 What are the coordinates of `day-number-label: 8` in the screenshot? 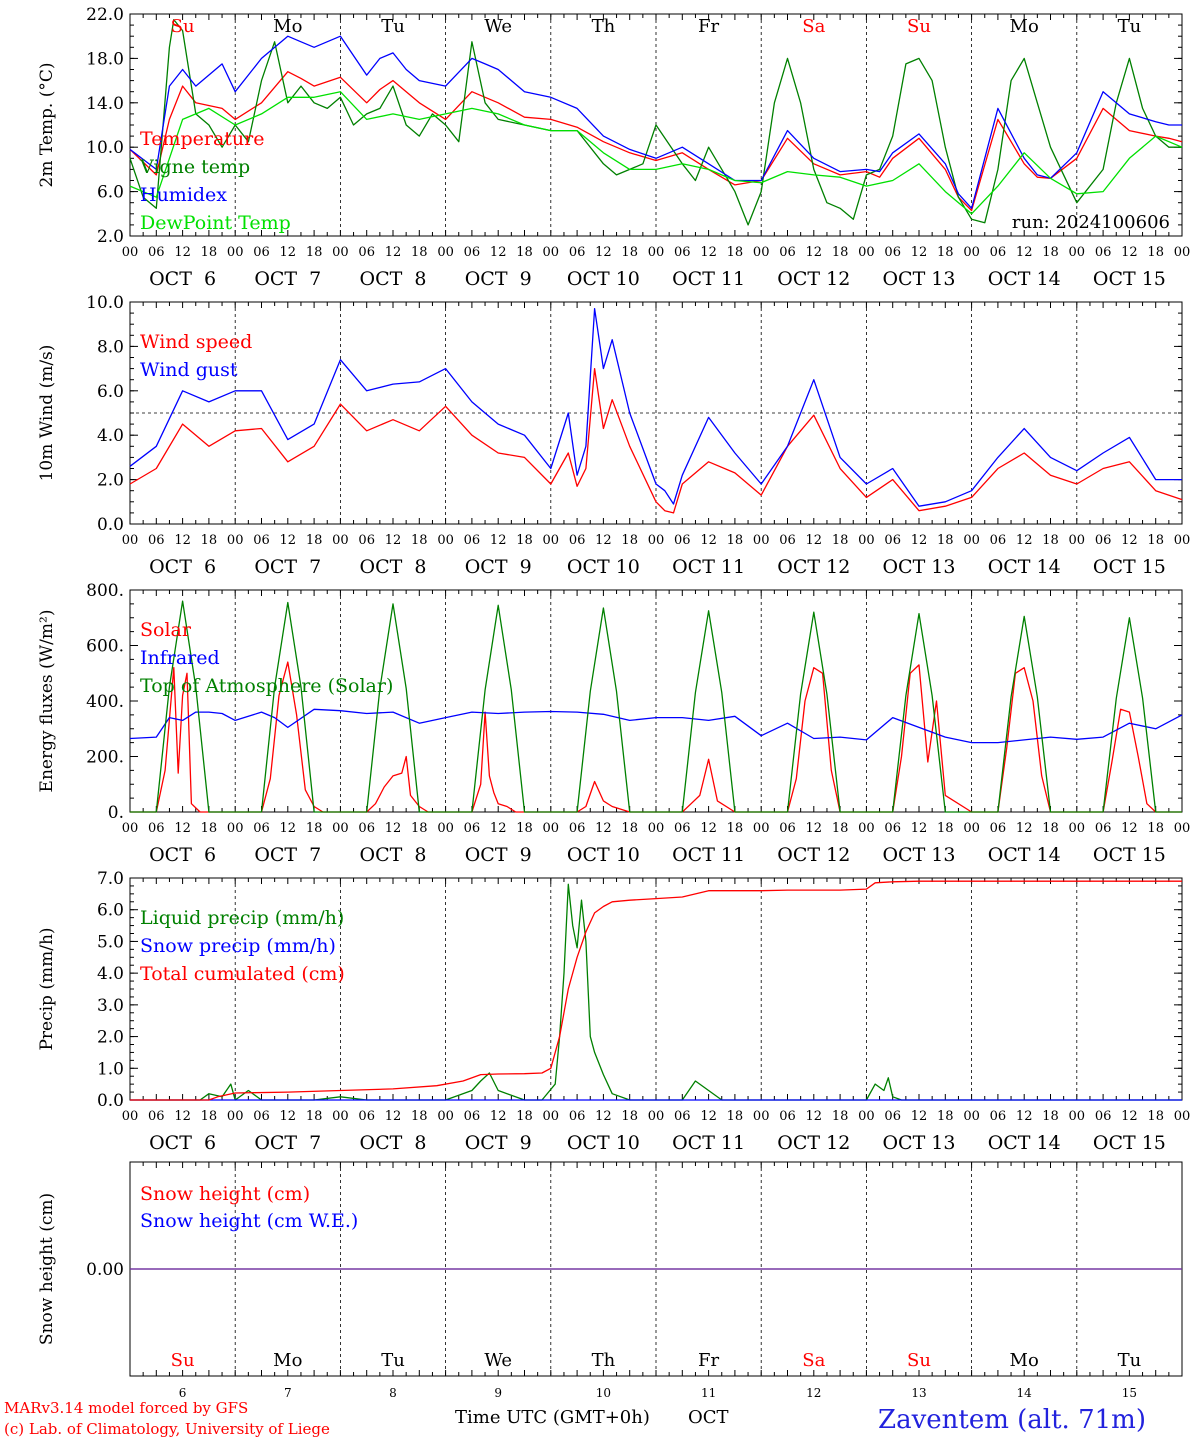 It's located at (393, 1393).